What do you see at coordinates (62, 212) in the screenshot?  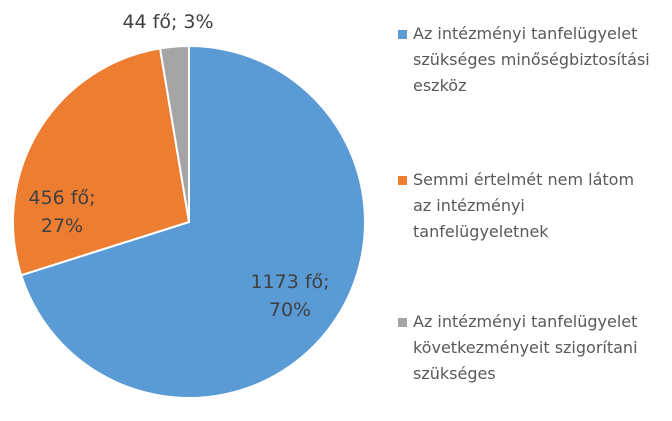 I see `data-label: 456 fő; 27%` at bounding box center [62, 212].